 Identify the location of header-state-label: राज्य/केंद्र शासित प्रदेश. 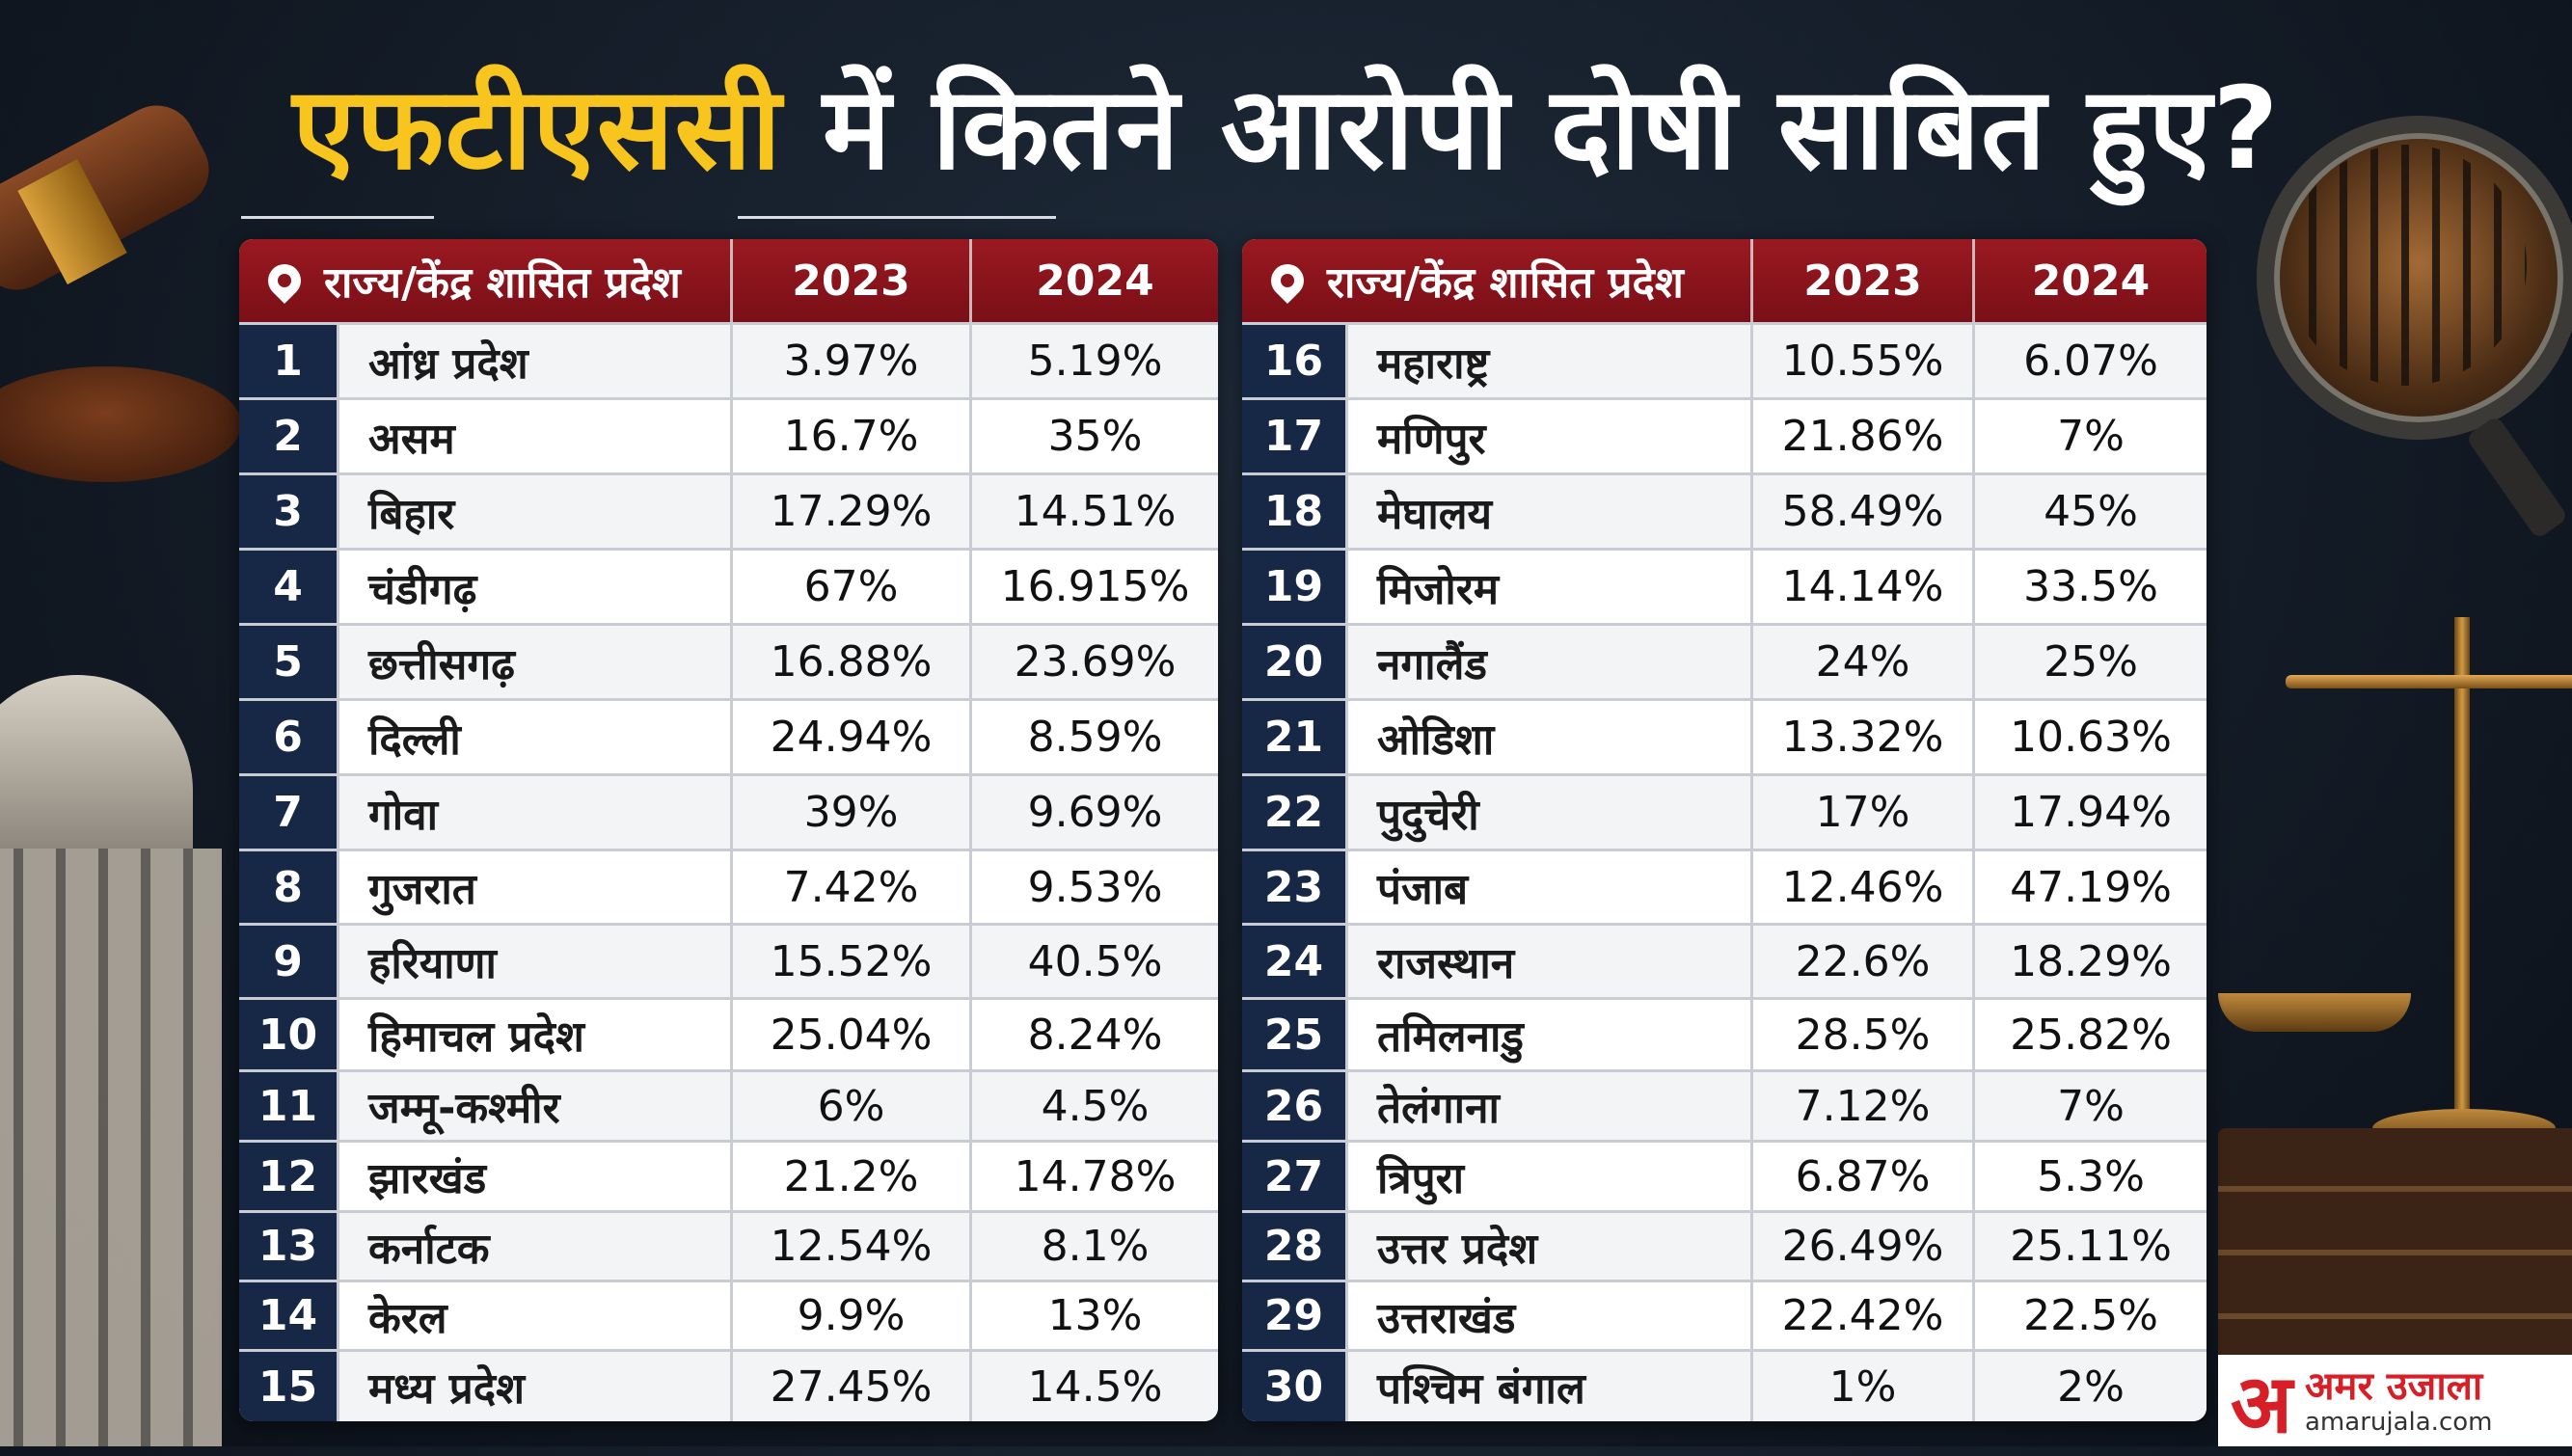
(502, 283).